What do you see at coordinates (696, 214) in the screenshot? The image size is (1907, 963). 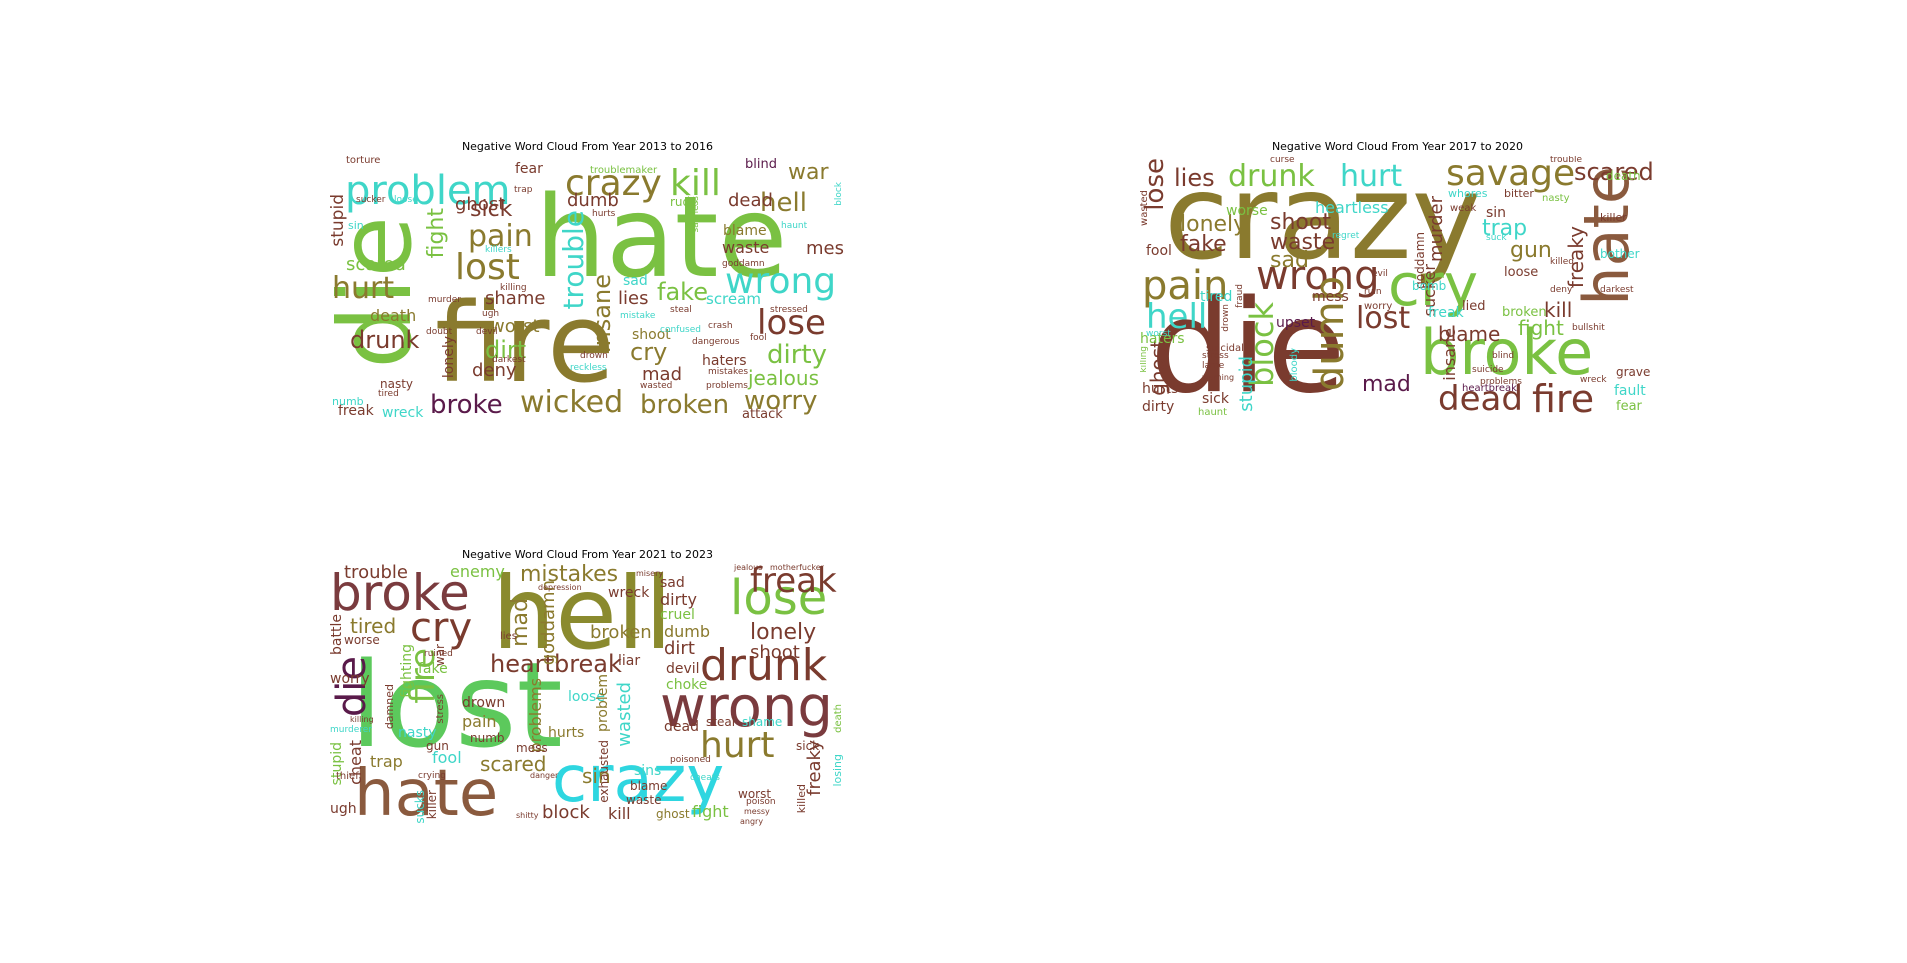 I see `cloud-word: sadness` at bounding box center [696, 214].